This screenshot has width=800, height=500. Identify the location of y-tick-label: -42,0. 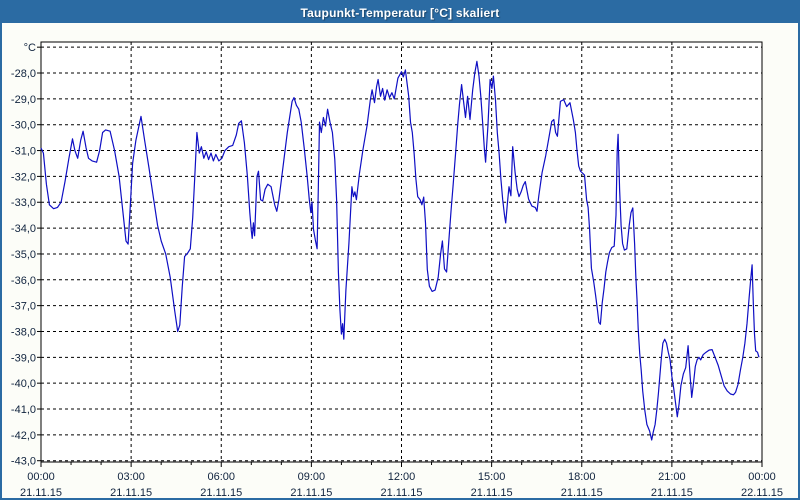
(23, 436).